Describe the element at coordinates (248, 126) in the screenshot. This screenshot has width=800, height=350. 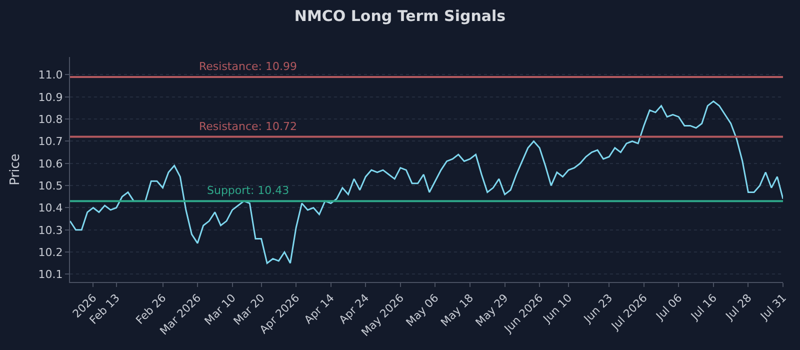
I see `ref-line-label: Resistance: 10.72` at that location.